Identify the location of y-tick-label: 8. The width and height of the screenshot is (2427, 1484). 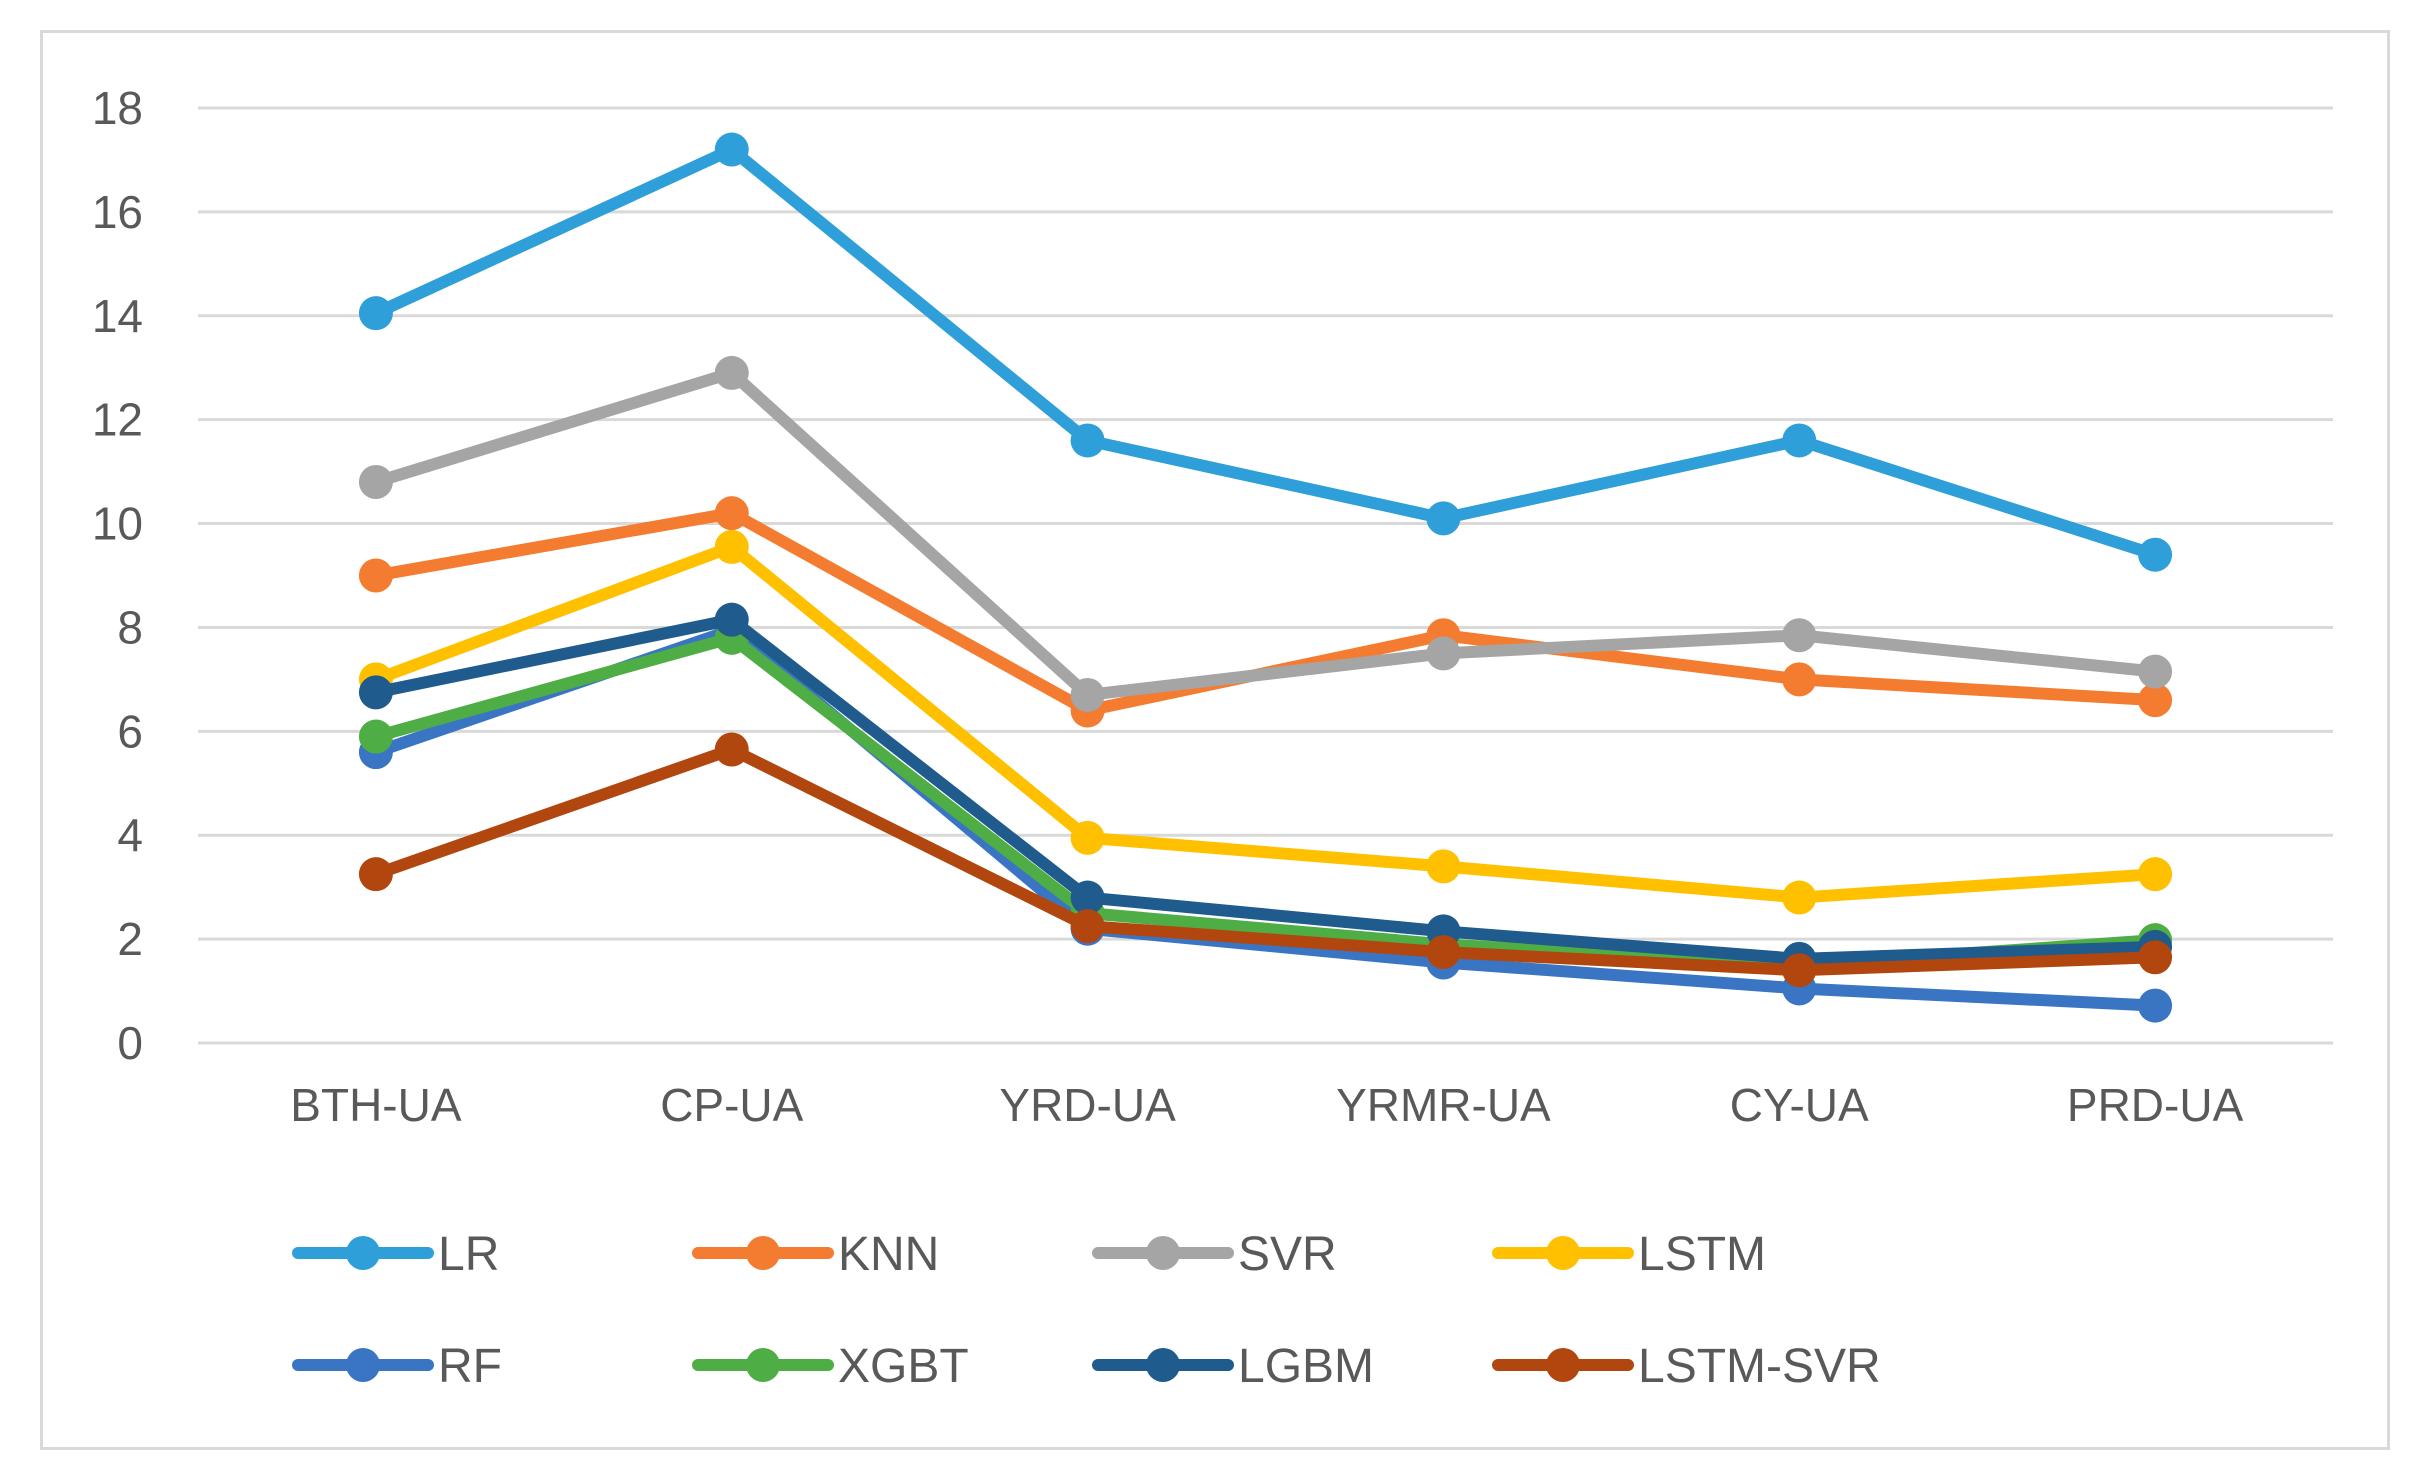
(130, 627).